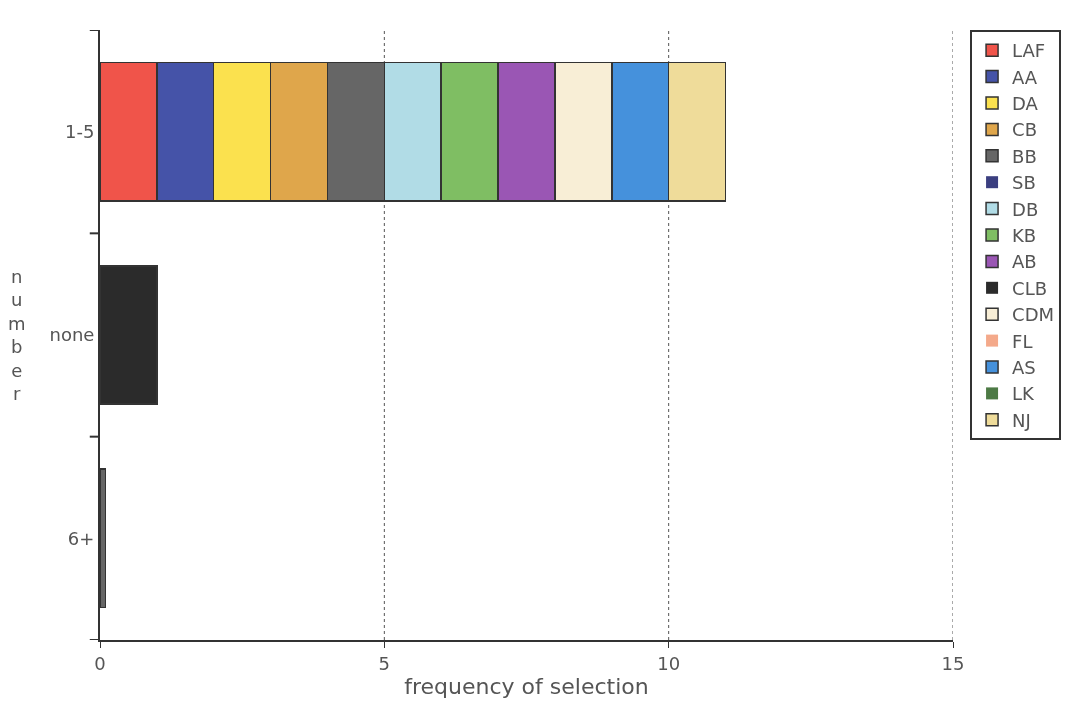 The height and width of the screenshot is (710, 1073). Describe the element at coordinates (17, 335) in the screenshot. I see `y-axis-title: number` at that location.